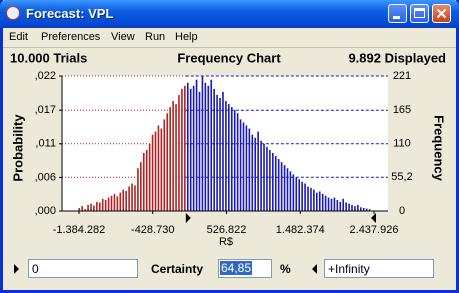  I want to click on x-axis-label: R$, so click(226, 242).